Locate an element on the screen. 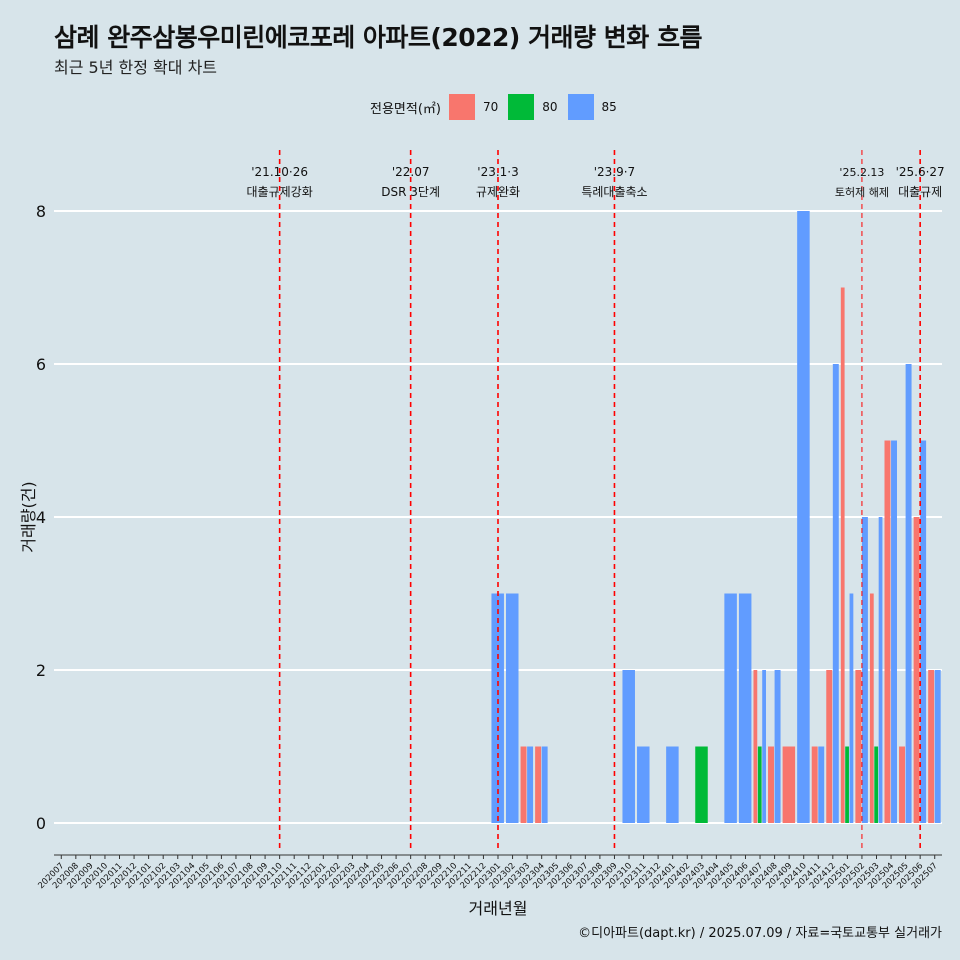 Image resolution: width=960 pixels, height=960 pixels. event-name-label: 특례대출축소 is located at coordinates (614, 192).